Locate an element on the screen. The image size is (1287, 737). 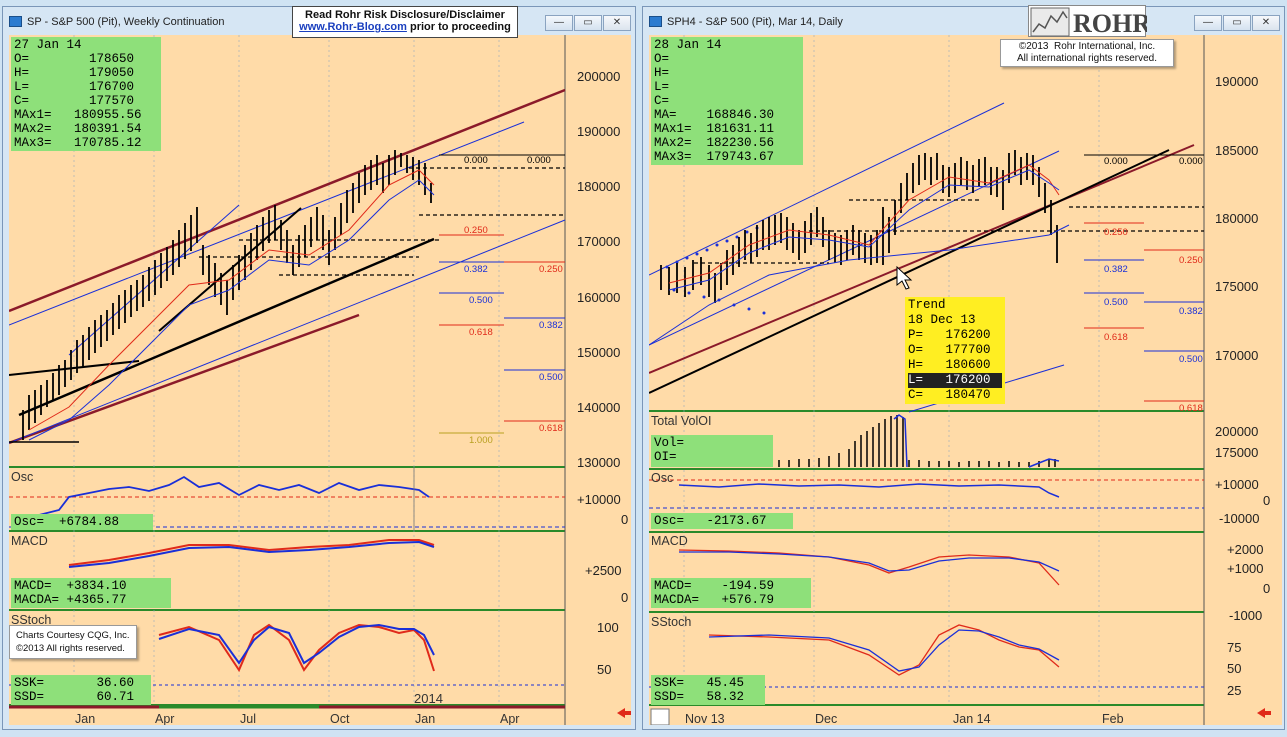
mouse-cursor-icon is located at coordinates (904, 277).